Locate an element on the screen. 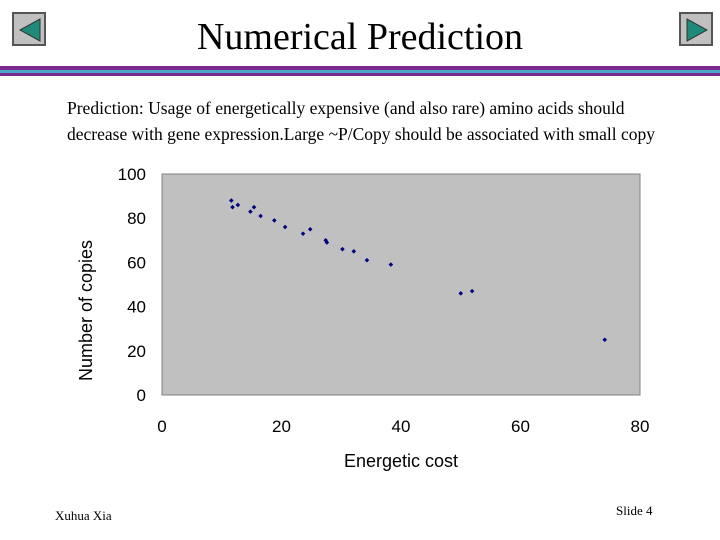 This screenshot has width=720, height=540. x-tick-label: 60 is located at coordinates (520, 426).